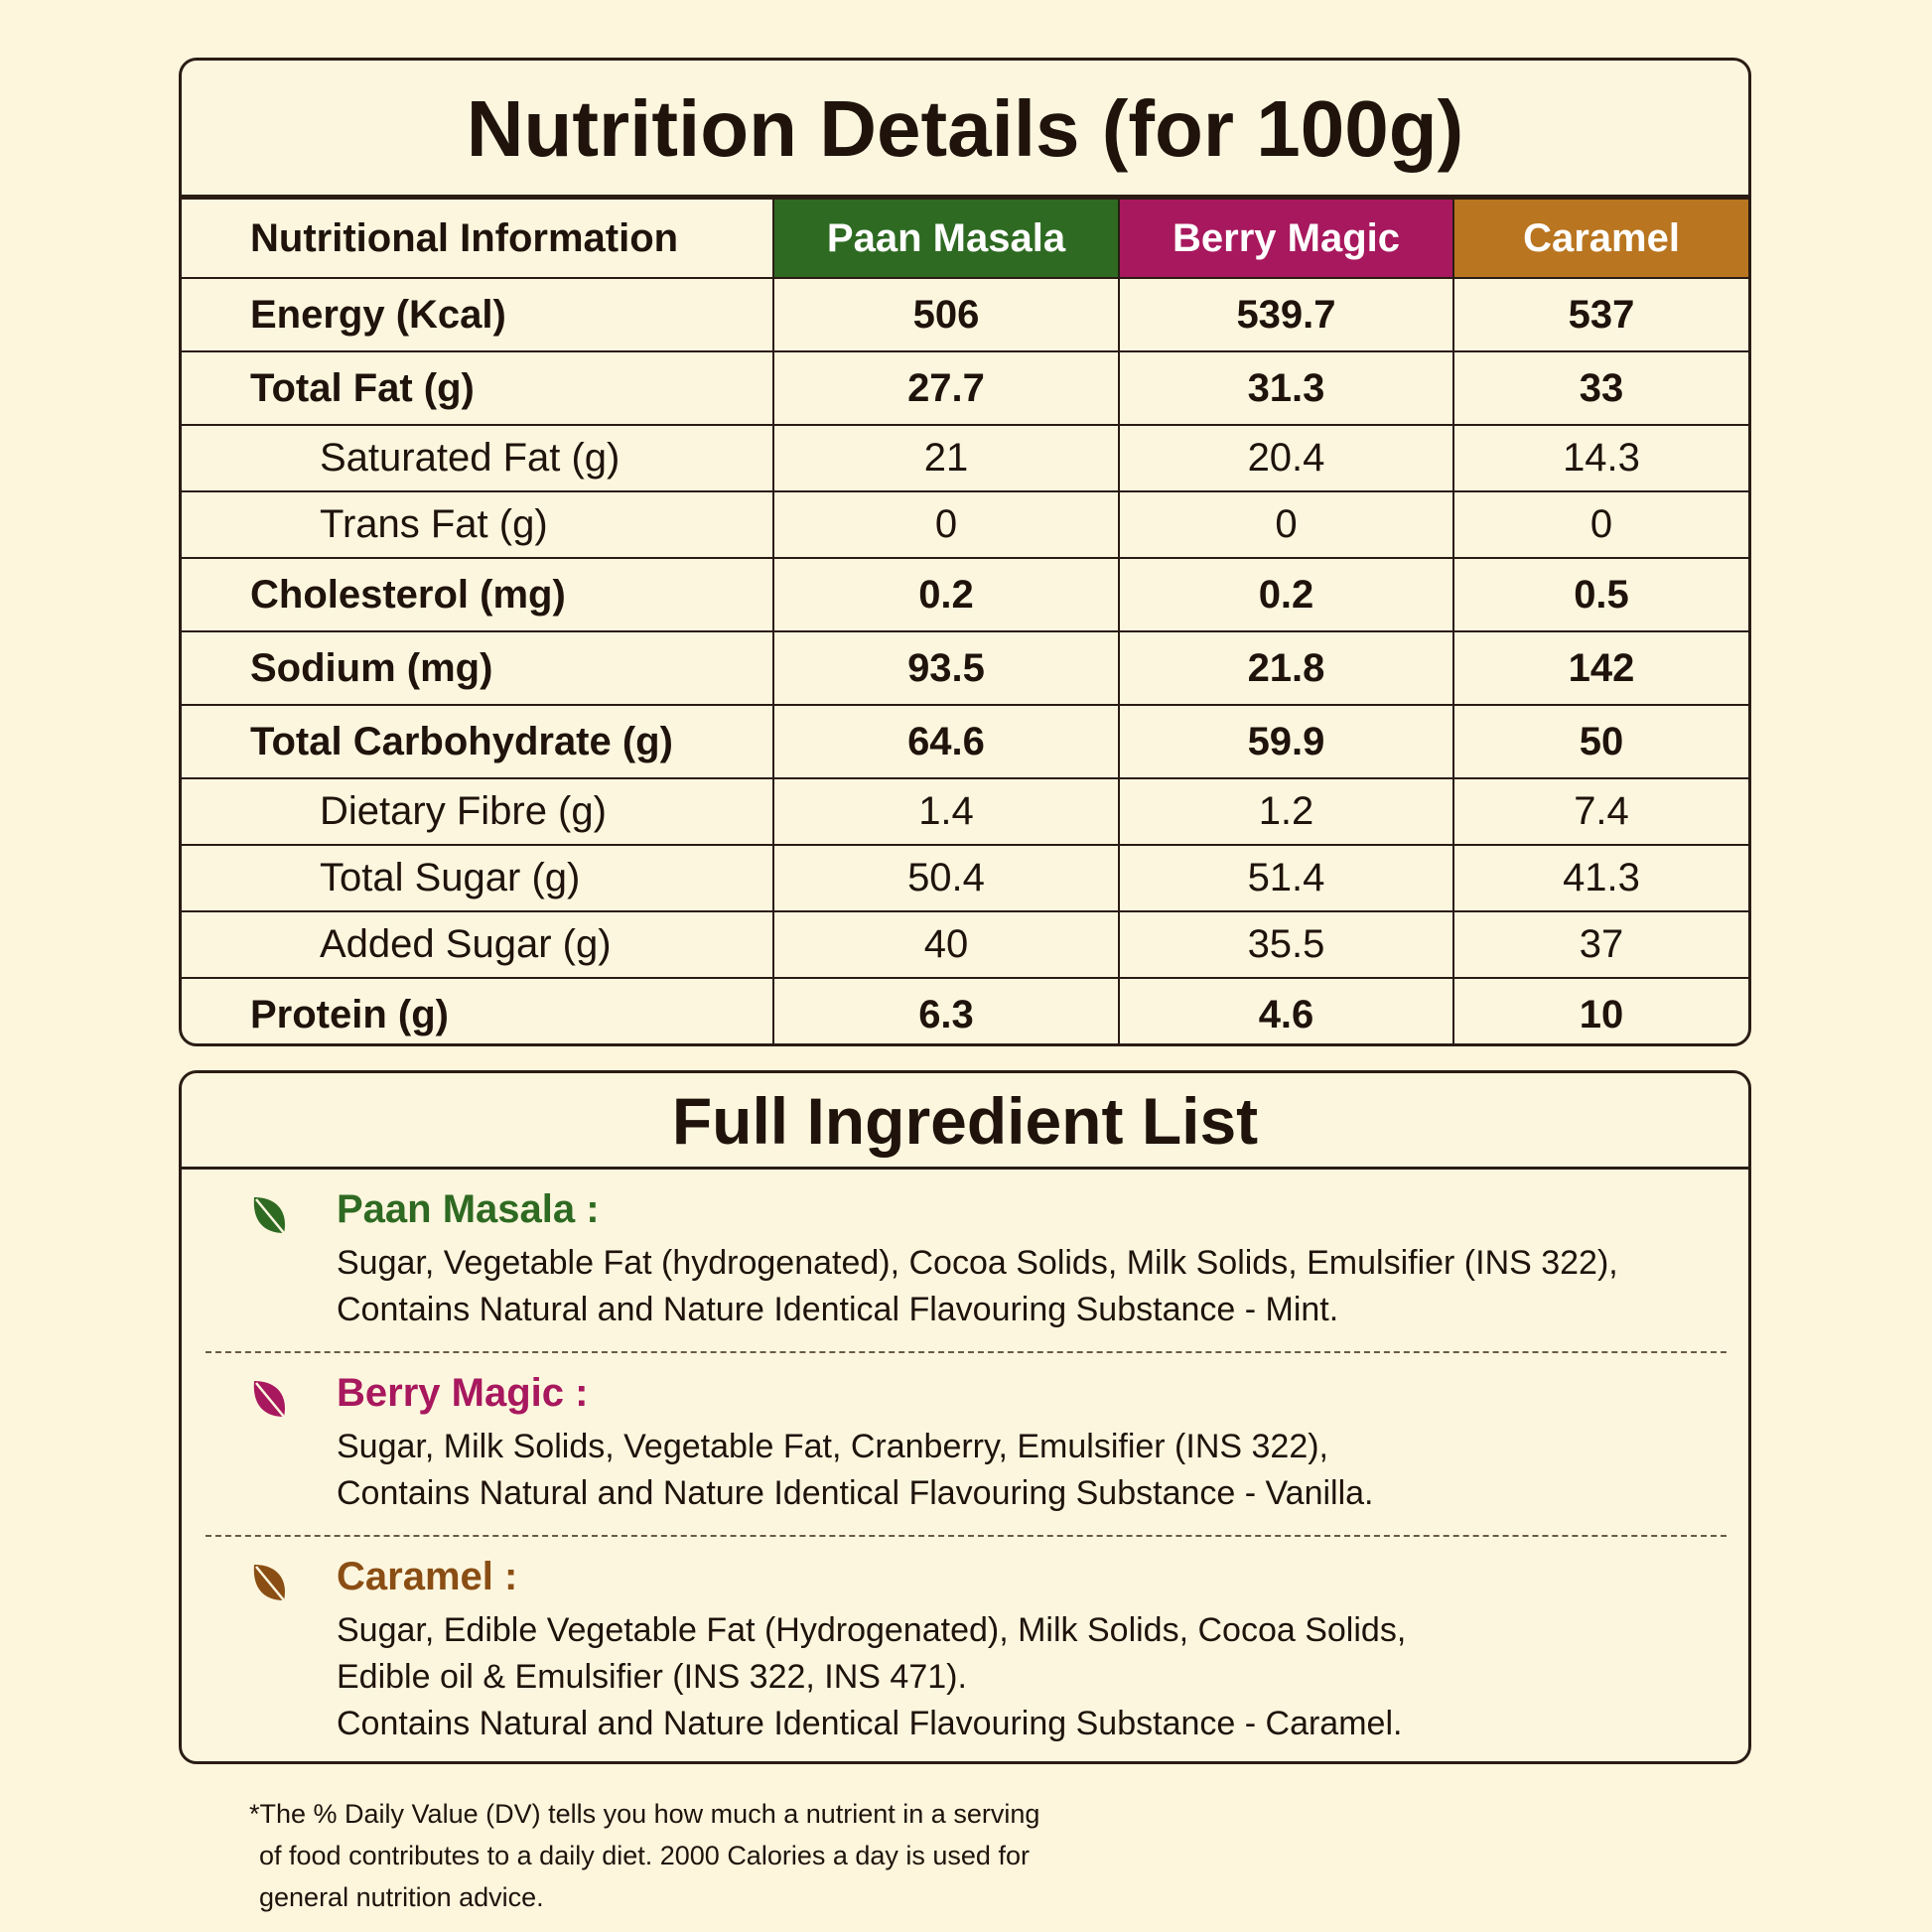 This screenshot has height=1932, width=1932. Describe the element at coordinates (428, 1576) in the screenshot. I see `ingredient-name: Caramel :` at that location.